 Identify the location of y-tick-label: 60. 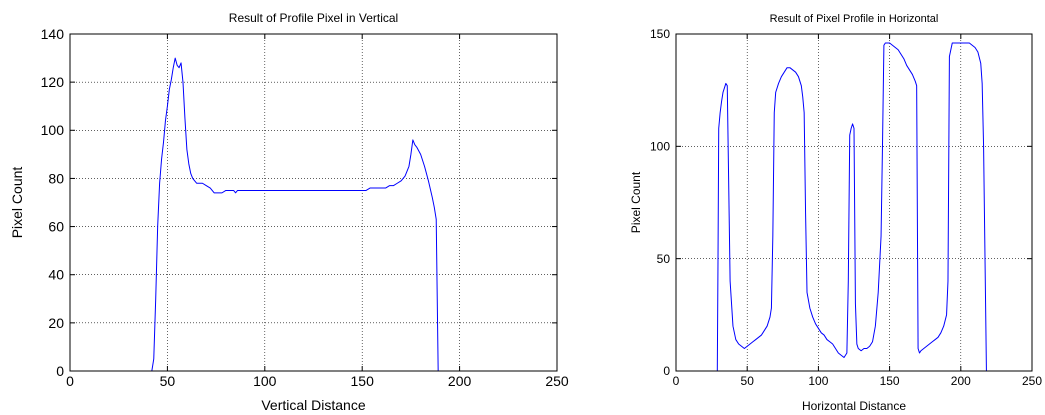
(56, 226).